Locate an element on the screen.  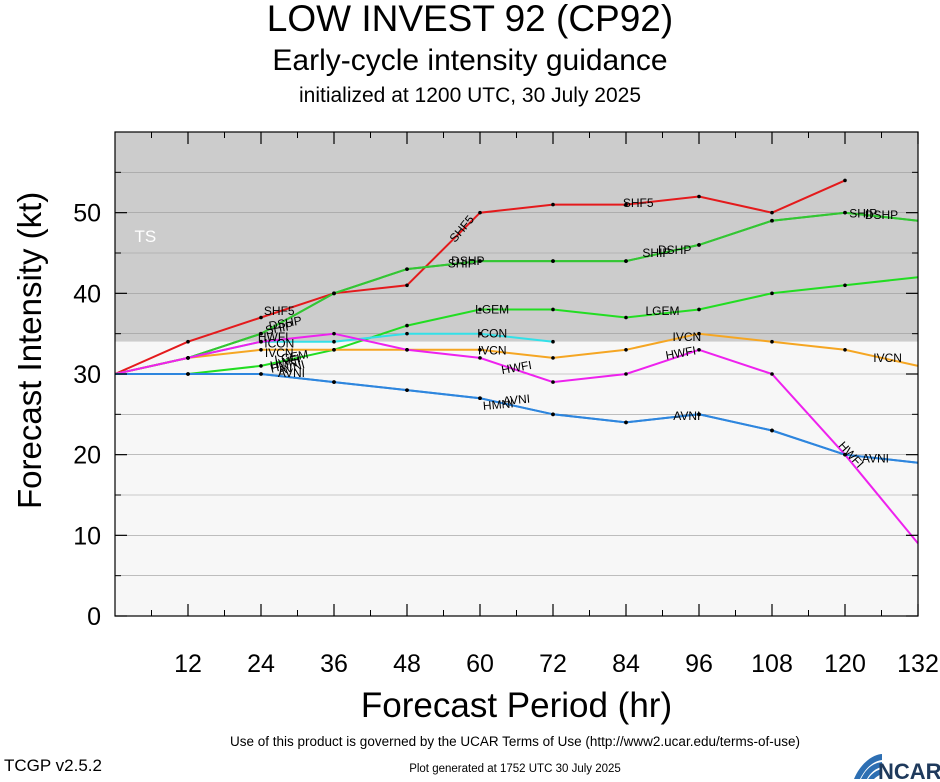
ncar-logo: NCAR is located at coordinates (897, 768).